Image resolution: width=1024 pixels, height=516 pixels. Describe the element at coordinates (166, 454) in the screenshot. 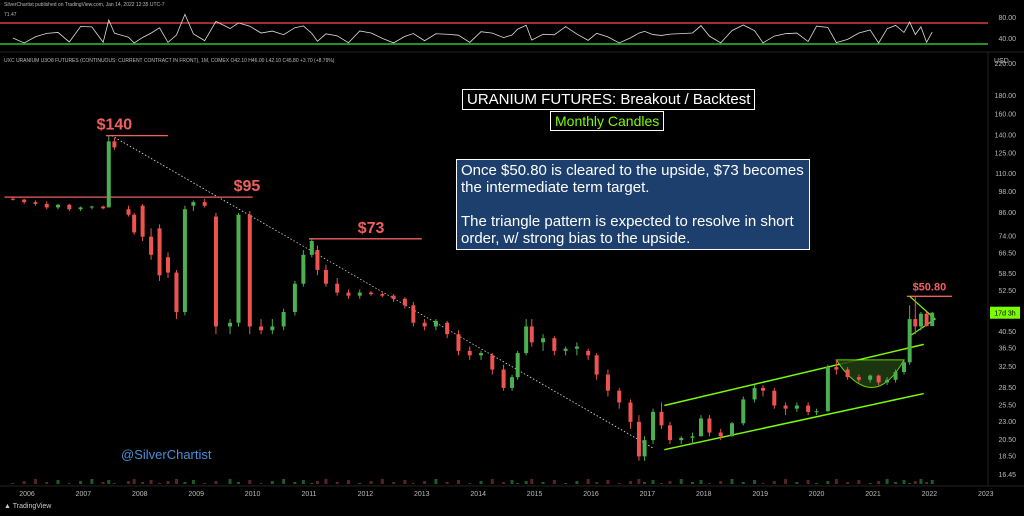

I see `author-watermark: @SilverChartist` at that location.